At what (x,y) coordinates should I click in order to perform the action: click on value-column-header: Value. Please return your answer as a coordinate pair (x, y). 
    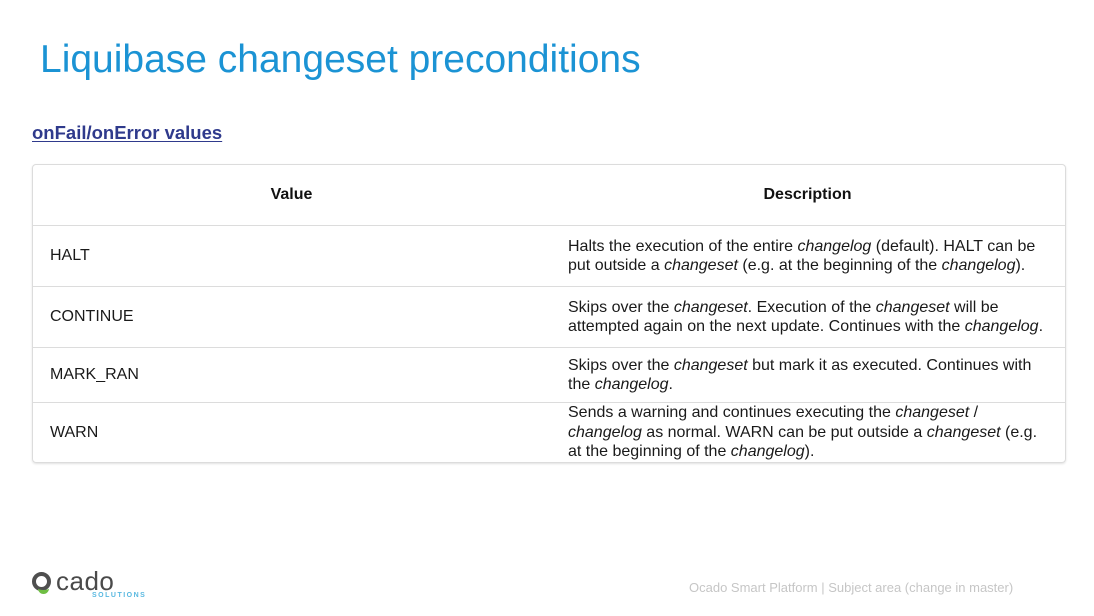
    Looking at the image, I should click on (291, 195).